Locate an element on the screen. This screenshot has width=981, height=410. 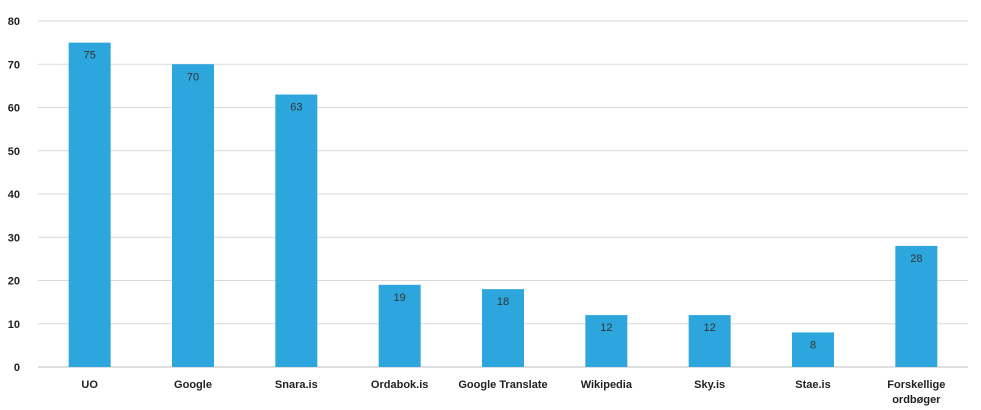
data-label: 28 is located at coordinates (916, 259).